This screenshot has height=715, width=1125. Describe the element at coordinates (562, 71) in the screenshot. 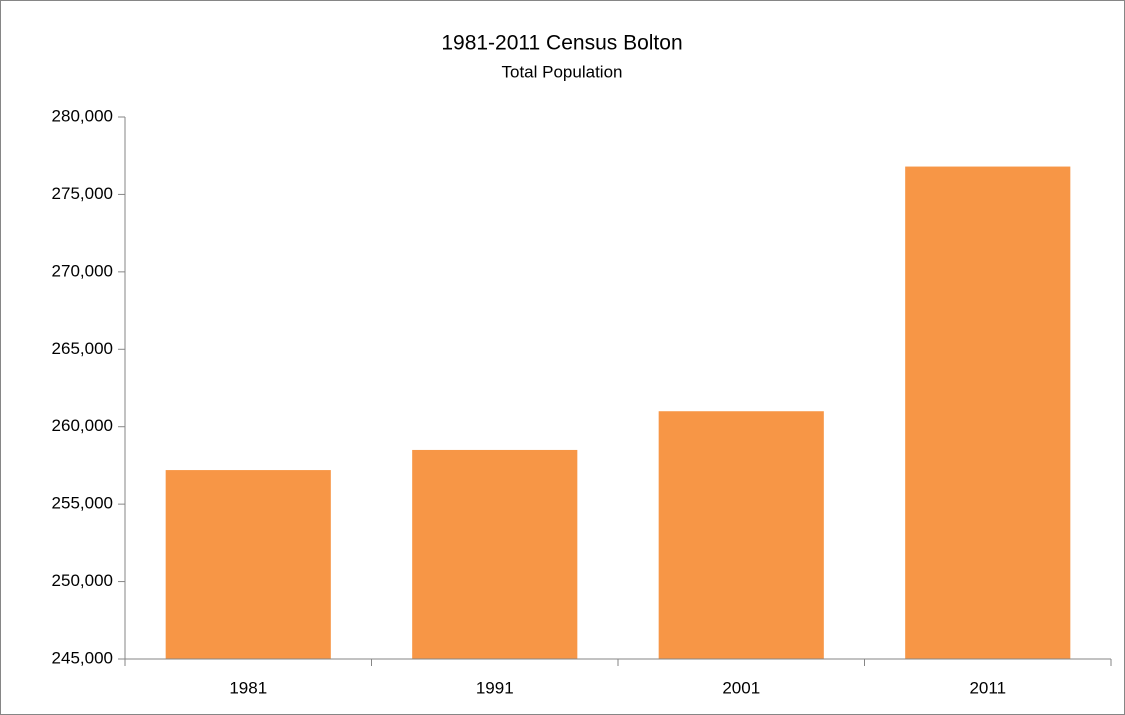

I see `chart-subtitle: Total Population` at that location.